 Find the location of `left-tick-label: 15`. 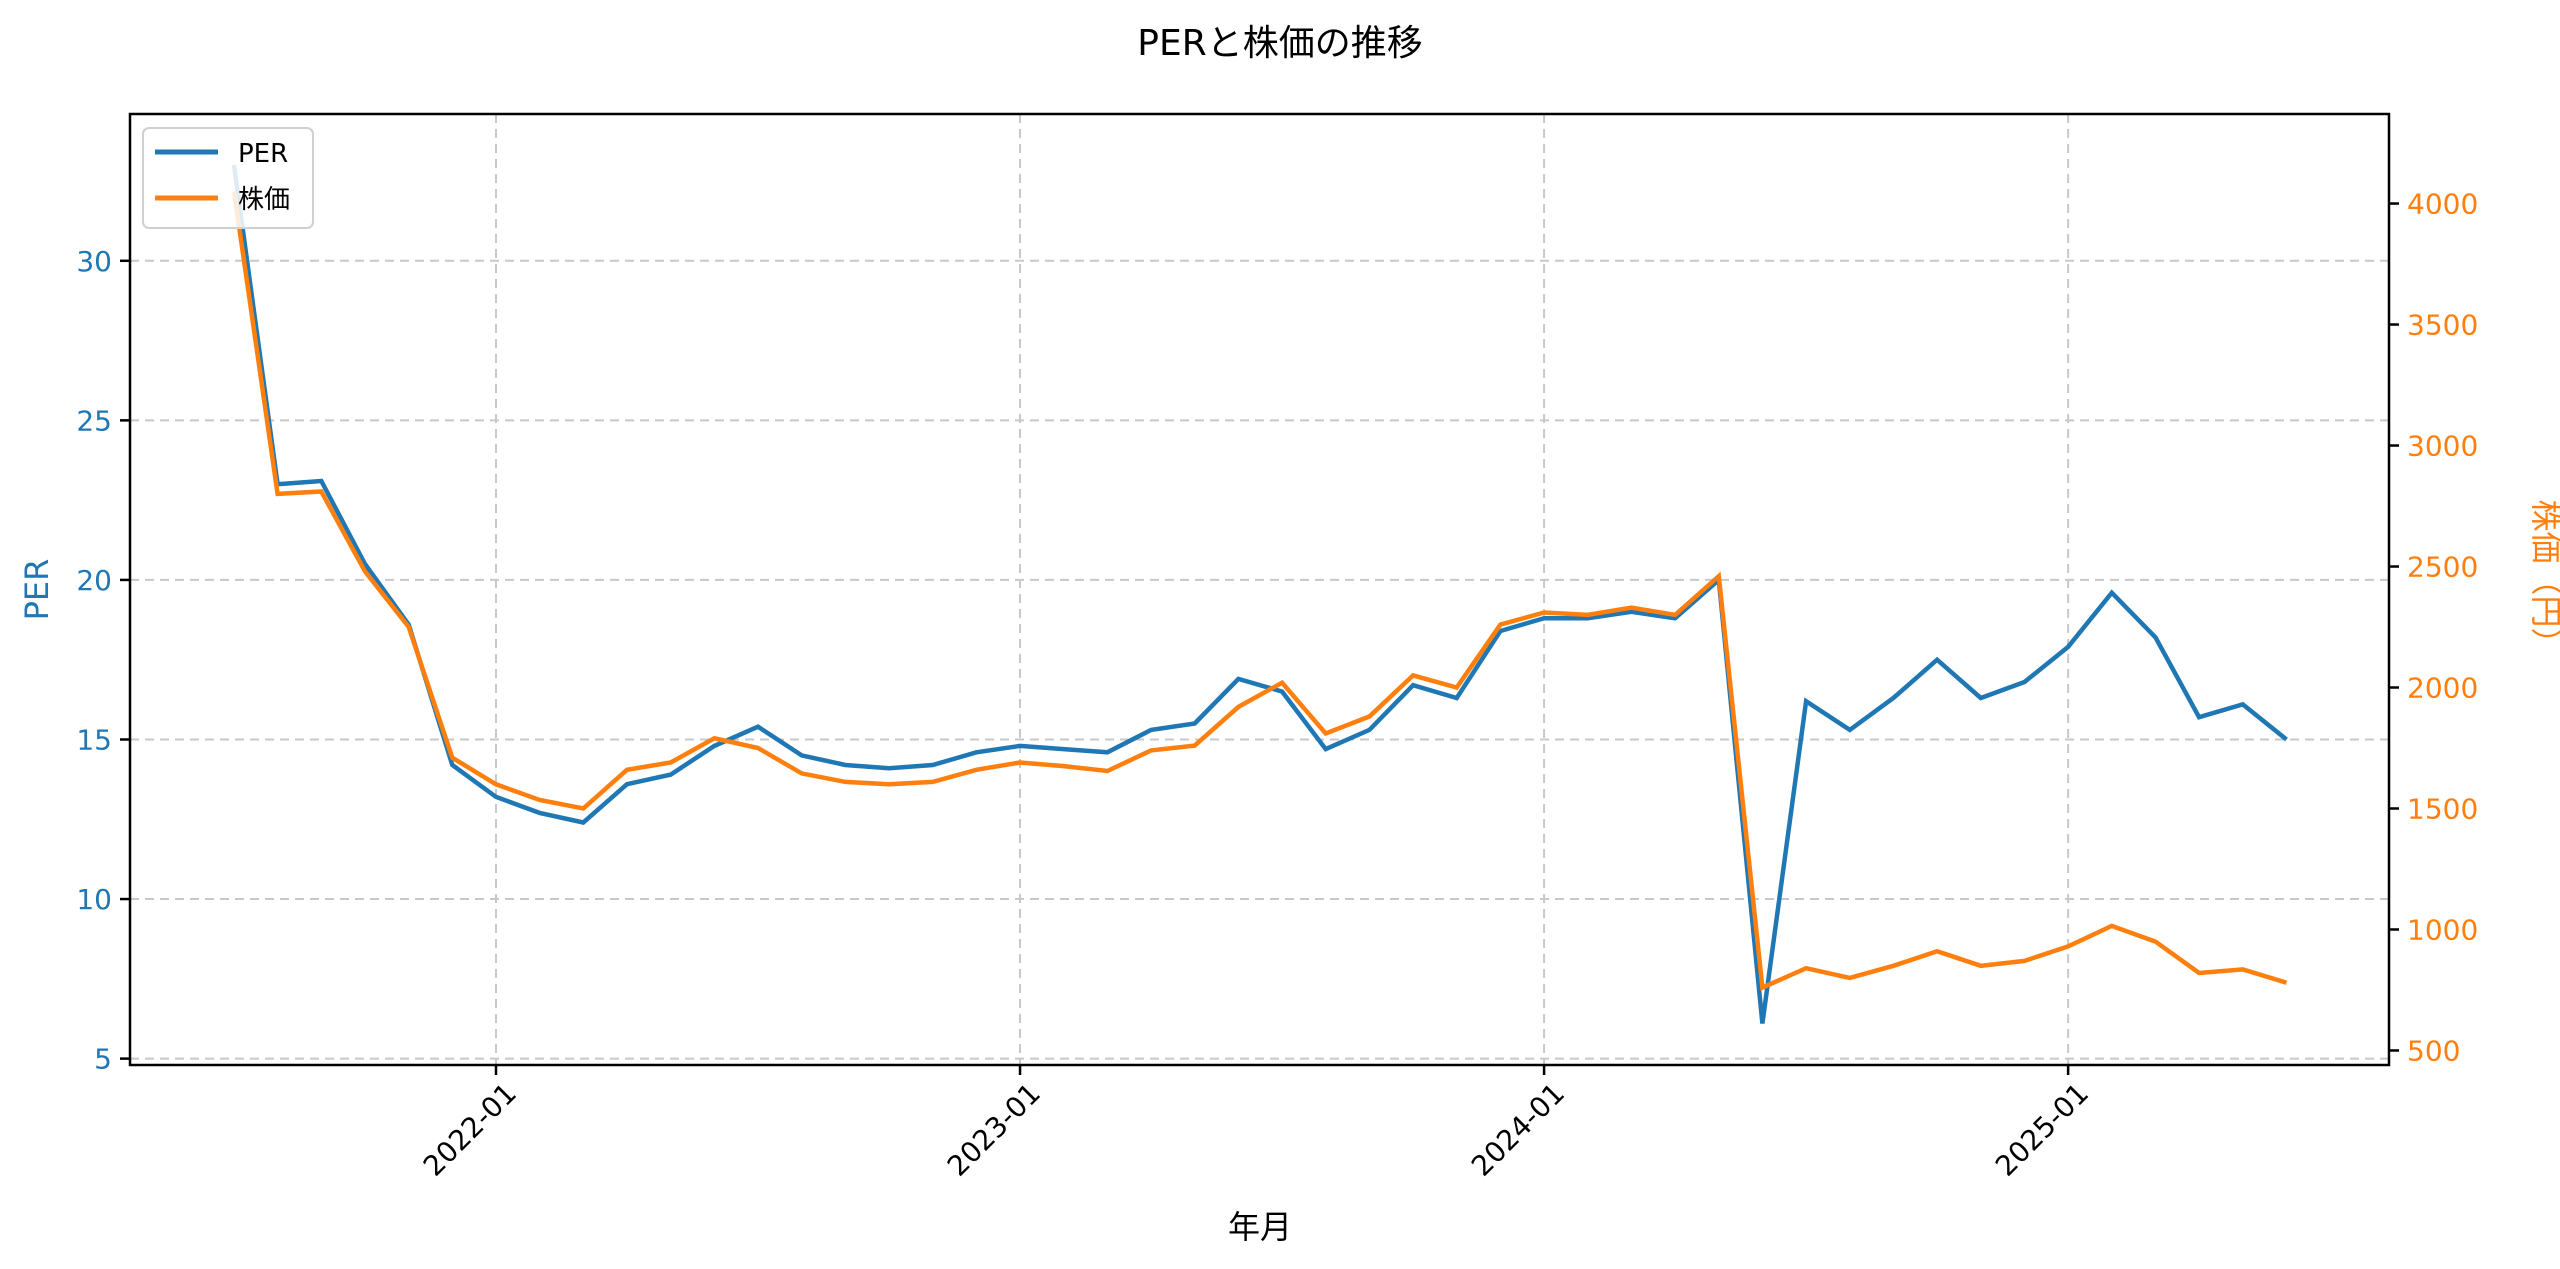

left-tick-label: 15 is located at coordinates (94, 739).